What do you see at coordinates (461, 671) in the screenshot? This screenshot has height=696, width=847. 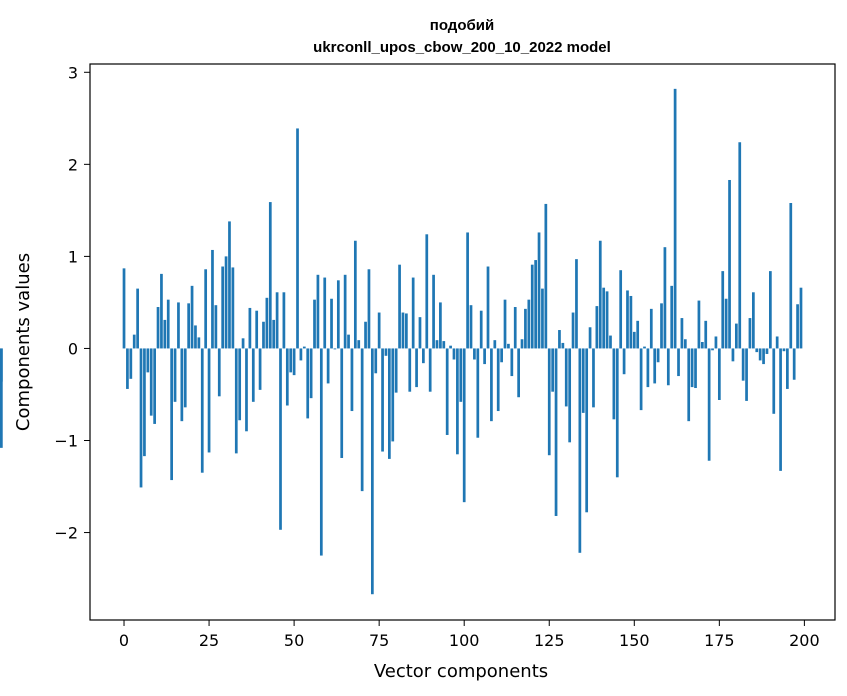 I see `x-axis-label: Vector components` at bounding box center [461, 671].